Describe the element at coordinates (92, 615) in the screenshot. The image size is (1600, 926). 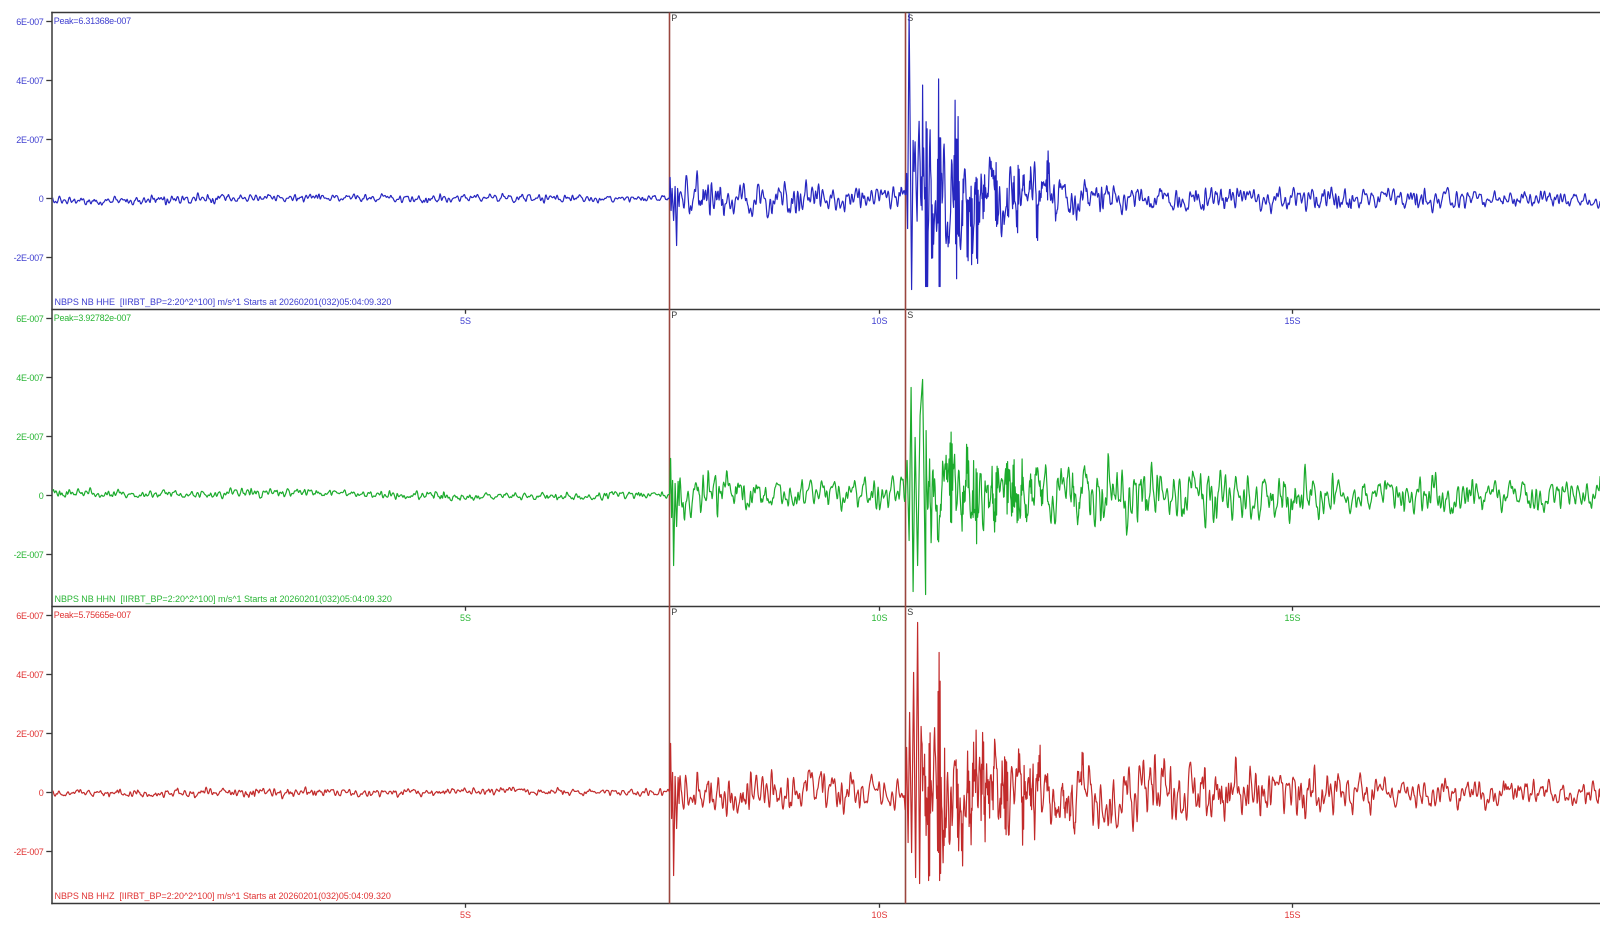
I see `svg-text: Peak=5.75665e-007` at that location.